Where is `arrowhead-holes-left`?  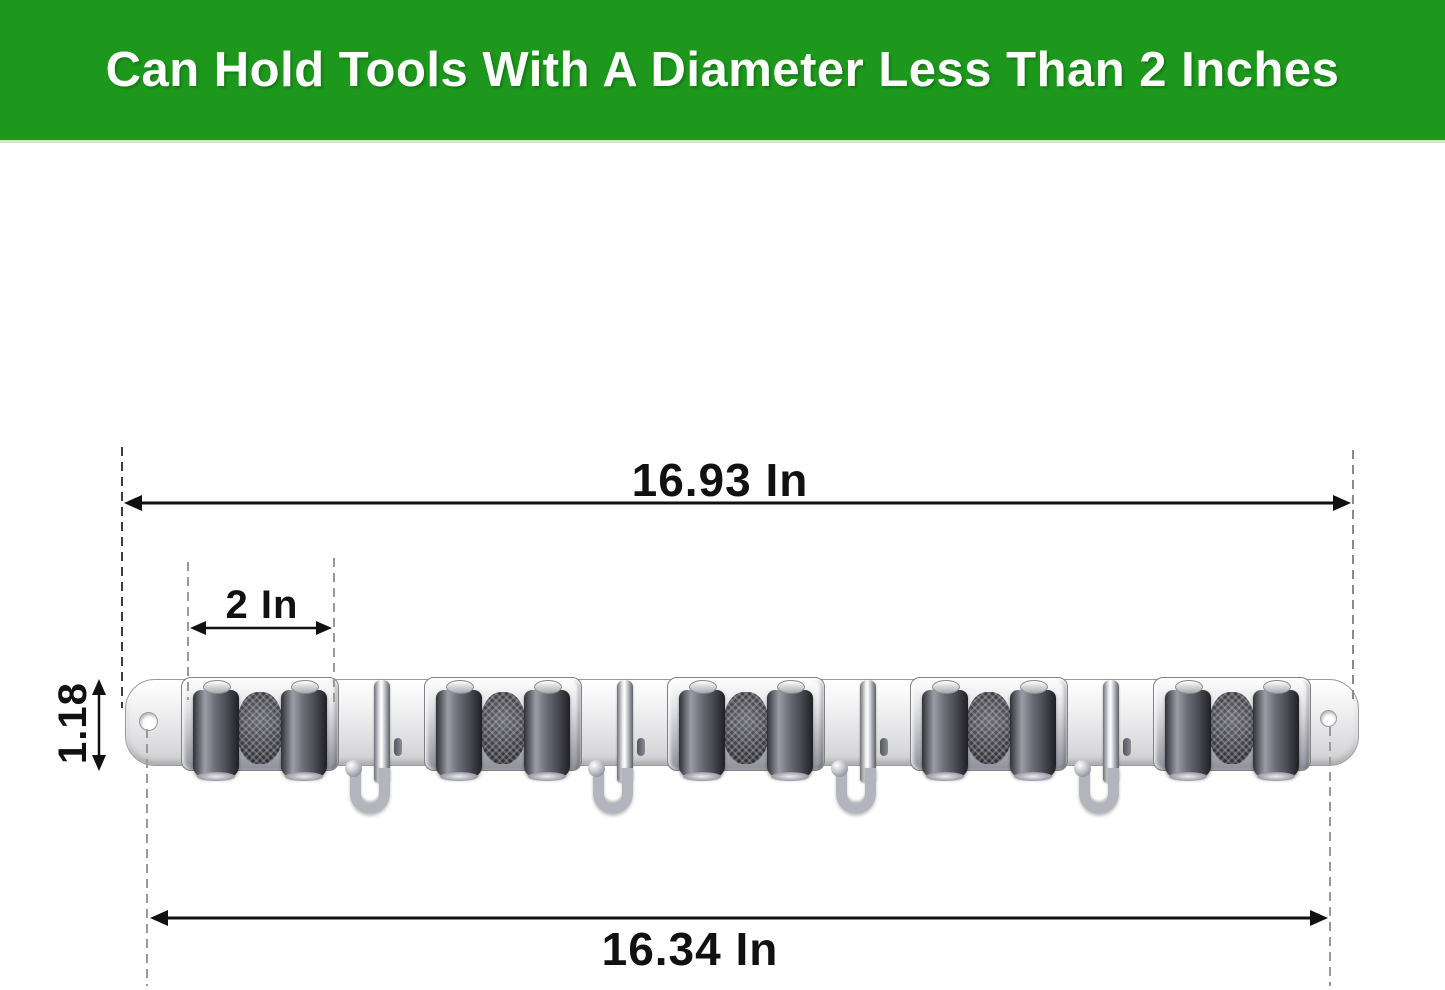
arrowhead-holes-left is located at coordinates (159, 918).